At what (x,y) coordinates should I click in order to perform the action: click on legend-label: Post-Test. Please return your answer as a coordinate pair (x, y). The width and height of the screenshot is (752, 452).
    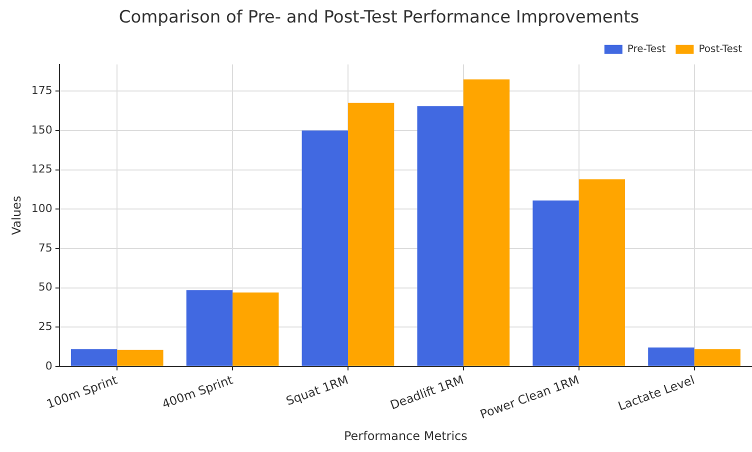
    Looking at the image, I should click on (720, 49).